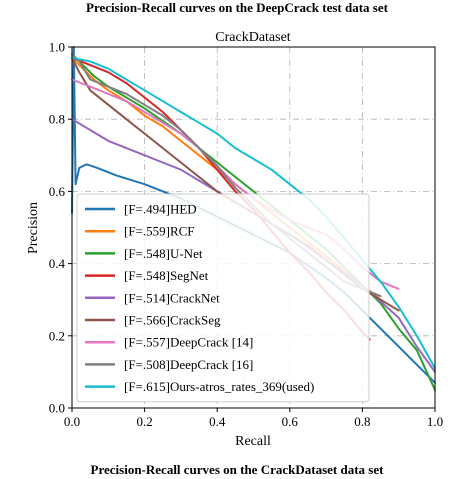 Image resolution: width=474 pixels, height=479 pixels. Describe the element at coordinates (72, 421) in the screenshot. I see `x-tick-label: 0.0` at that location.